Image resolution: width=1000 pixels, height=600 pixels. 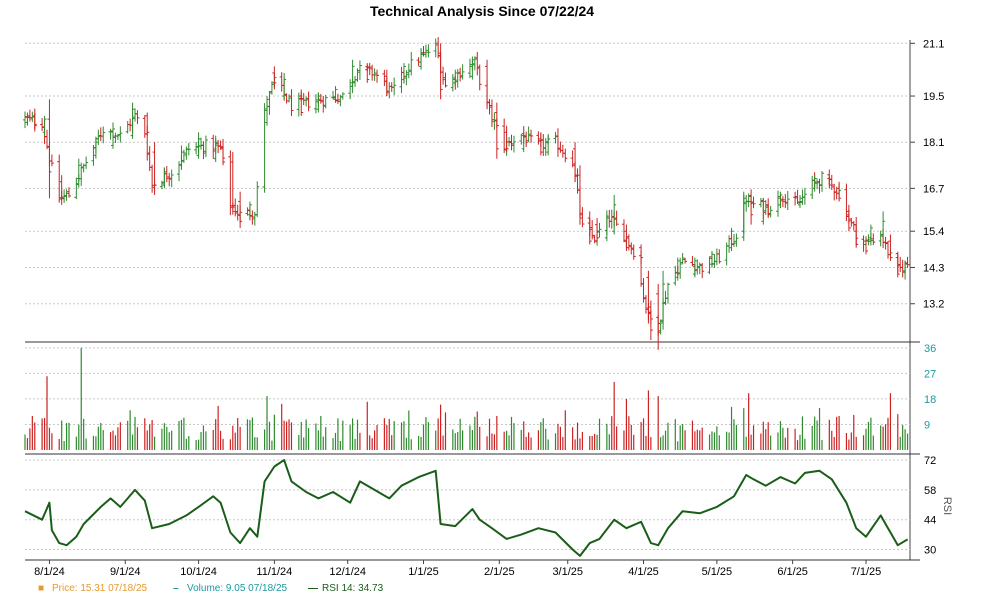 What do you see at coordinates (933, 268) in the screenshot?
I see `price-tick-label: 14.3` at bounding box center [933, 268].